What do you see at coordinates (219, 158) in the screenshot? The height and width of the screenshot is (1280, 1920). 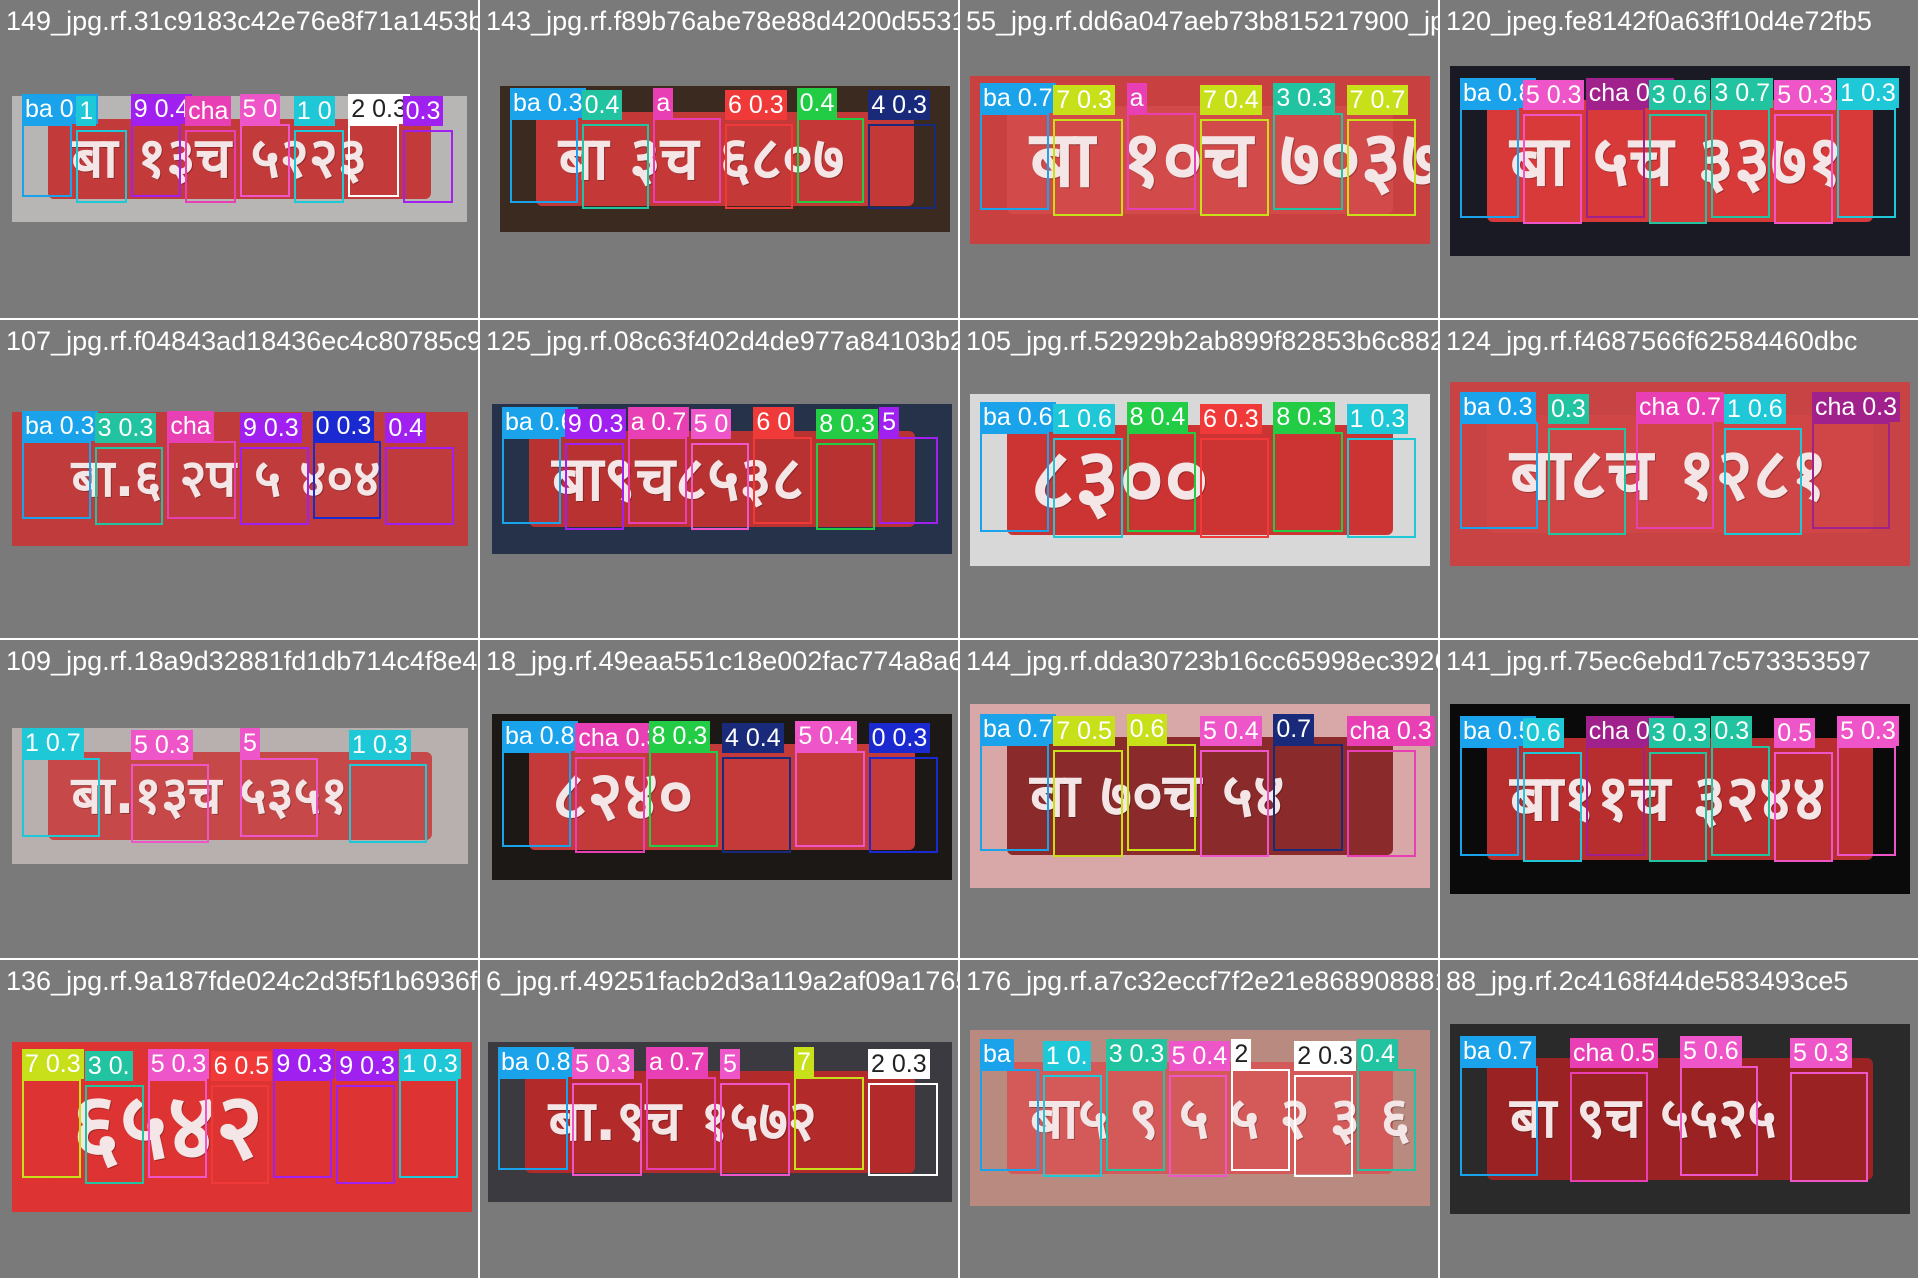 I see `plate-characters: बा १३च ५२२३` at bounding box center [219, 158].